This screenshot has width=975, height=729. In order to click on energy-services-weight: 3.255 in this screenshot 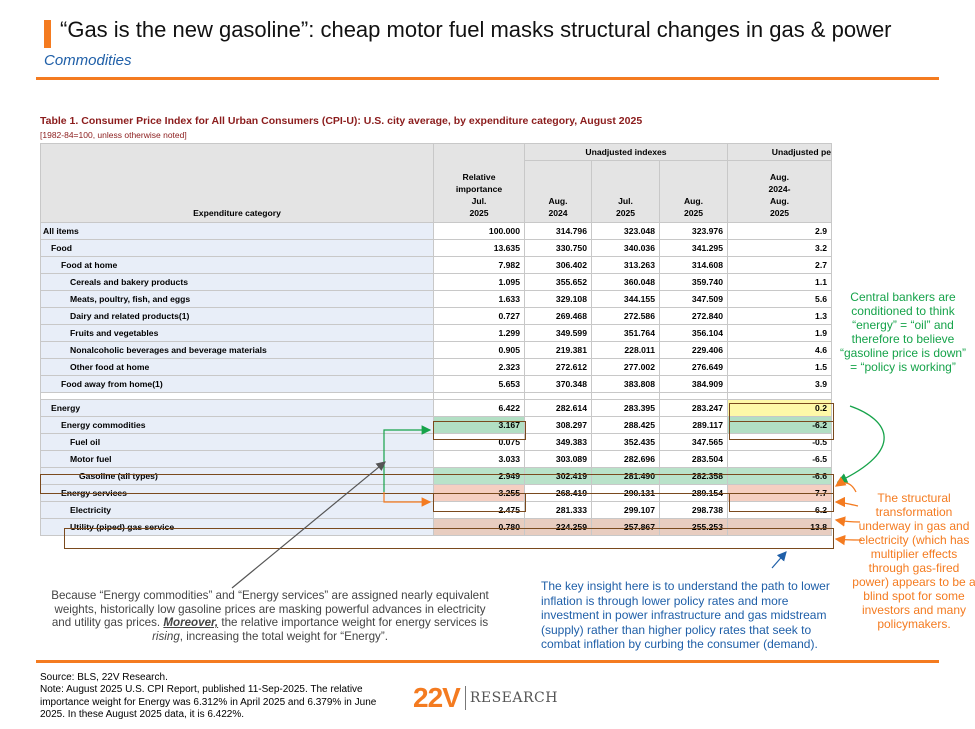, I will do `click(479, 493)`.